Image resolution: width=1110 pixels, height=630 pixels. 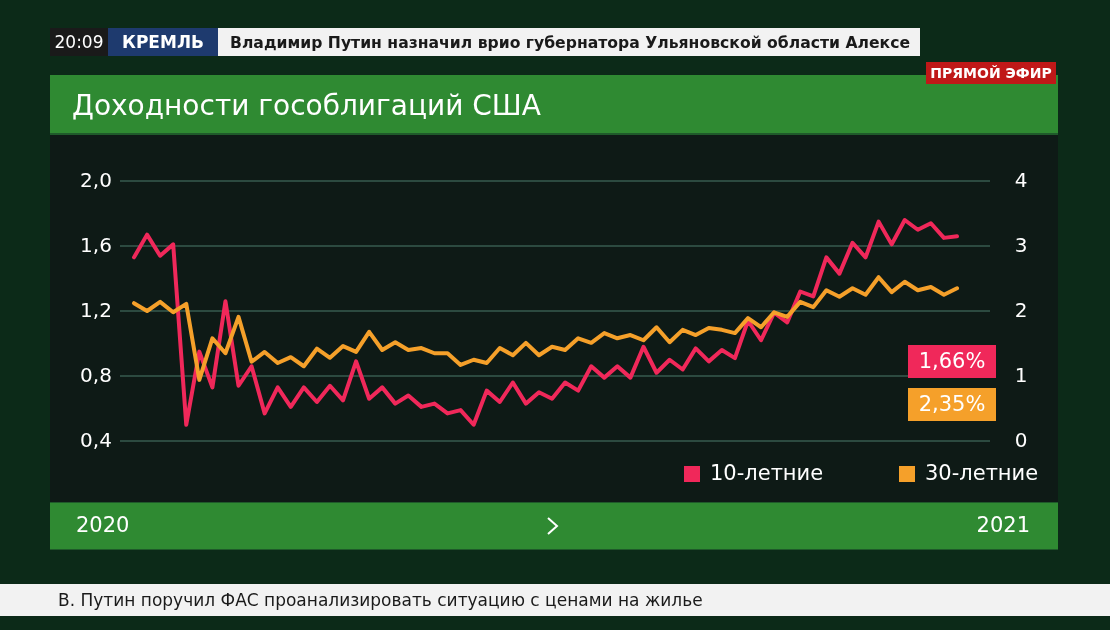 I want to click on chart-title: Доходности гособлигаций США, so click(x=306, y=105).